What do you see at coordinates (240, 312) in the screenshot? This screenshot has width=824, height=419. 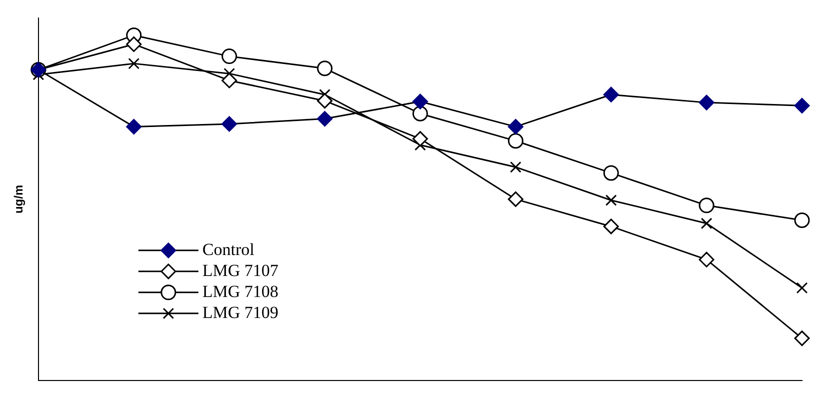 I see `legend-label: LMG 7109` at bounding box center [240, 312].